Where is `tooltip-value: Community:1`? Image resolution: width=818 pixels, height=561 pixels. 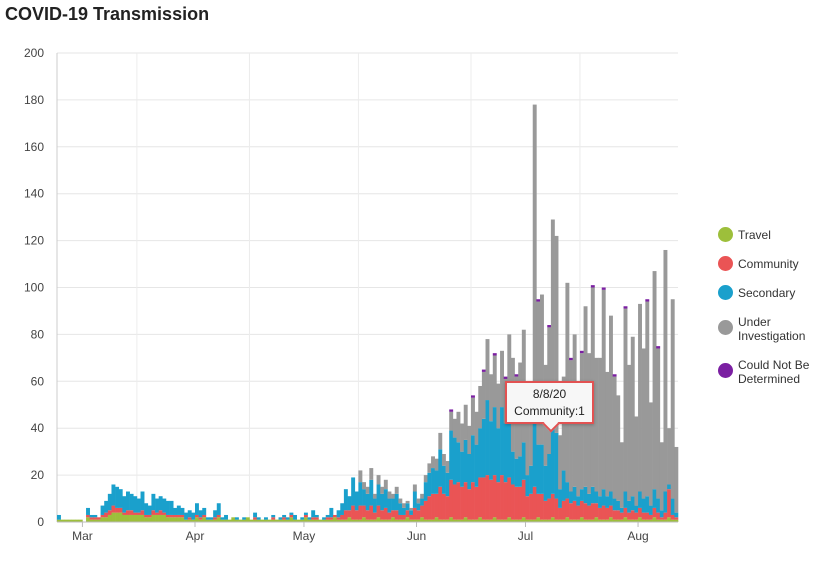
tooltip-value: Community:1 is located at coordinates (549, 411).